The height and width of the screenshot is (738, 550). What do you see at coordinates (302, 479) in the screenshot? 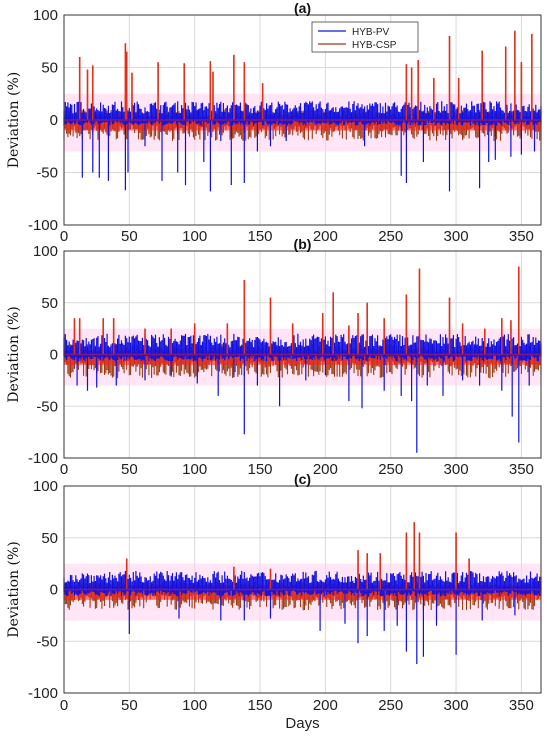
I see `panel-title: (c)` at bounding box center [302, 479].